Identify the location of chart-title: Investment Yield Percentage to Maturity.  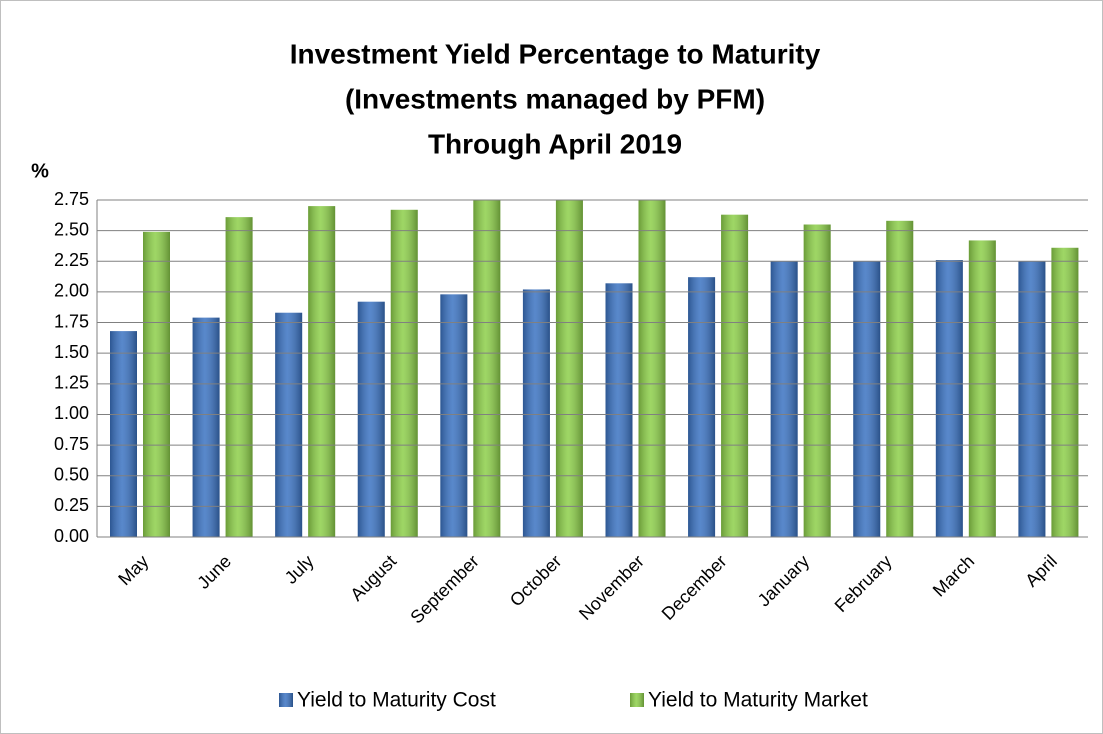
(555, 53).